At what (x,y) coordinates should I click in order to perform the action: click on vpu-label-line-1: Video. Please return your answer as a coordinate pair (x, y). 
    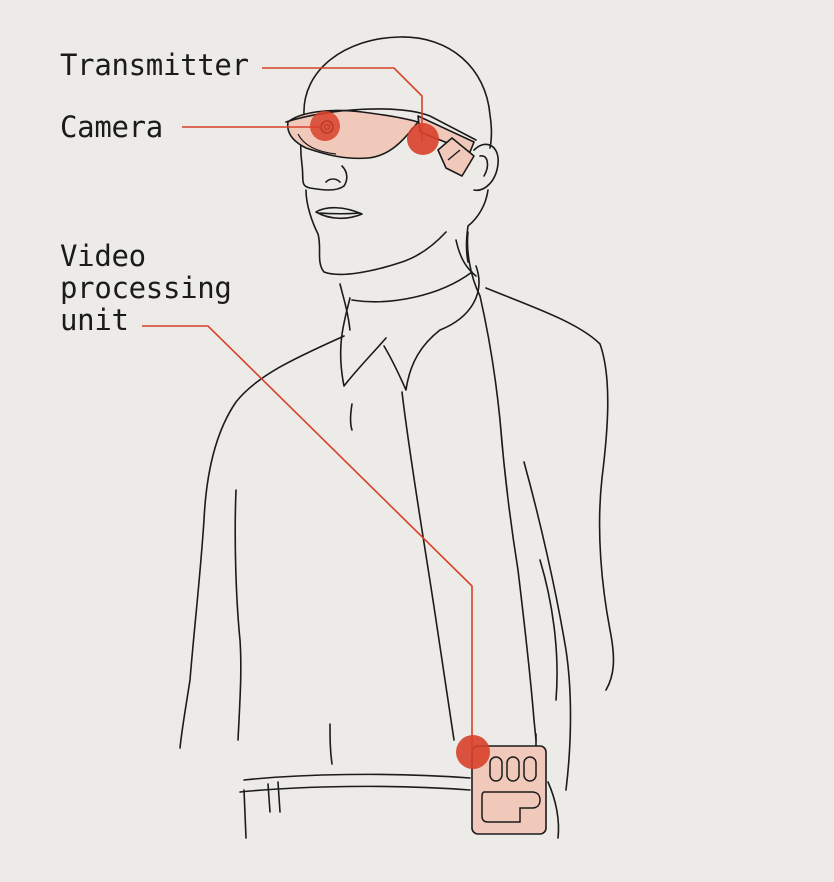
    Looking at the image, I should click on (103, 256).